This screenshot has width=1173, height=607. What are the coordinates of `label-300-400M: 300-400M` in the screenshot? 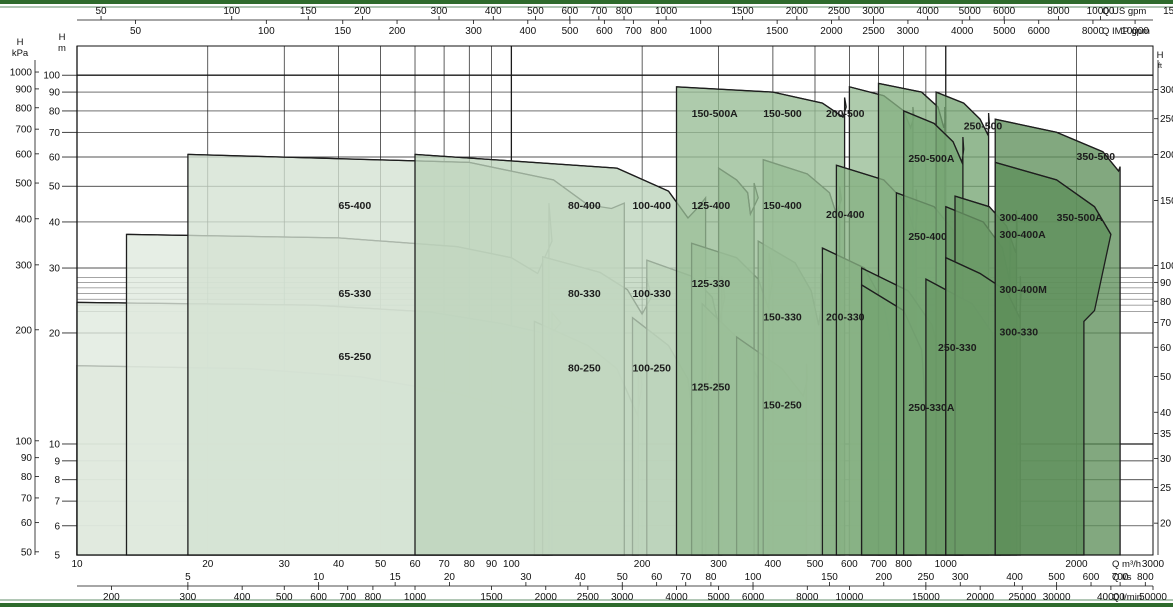 It's located at (1024, 290).